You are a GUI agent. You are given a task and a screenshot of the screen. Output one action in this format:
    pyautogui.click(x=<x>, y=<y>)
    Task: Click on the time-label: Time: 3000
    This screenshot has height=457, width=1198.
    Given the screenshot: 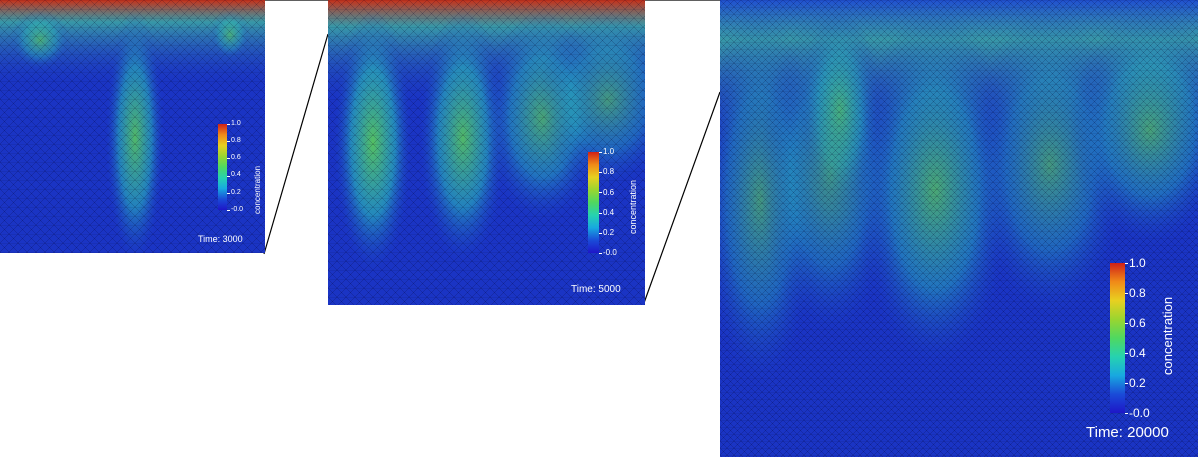 What is the action you would take?
    pyautogui.click(x=220, y=239)
    